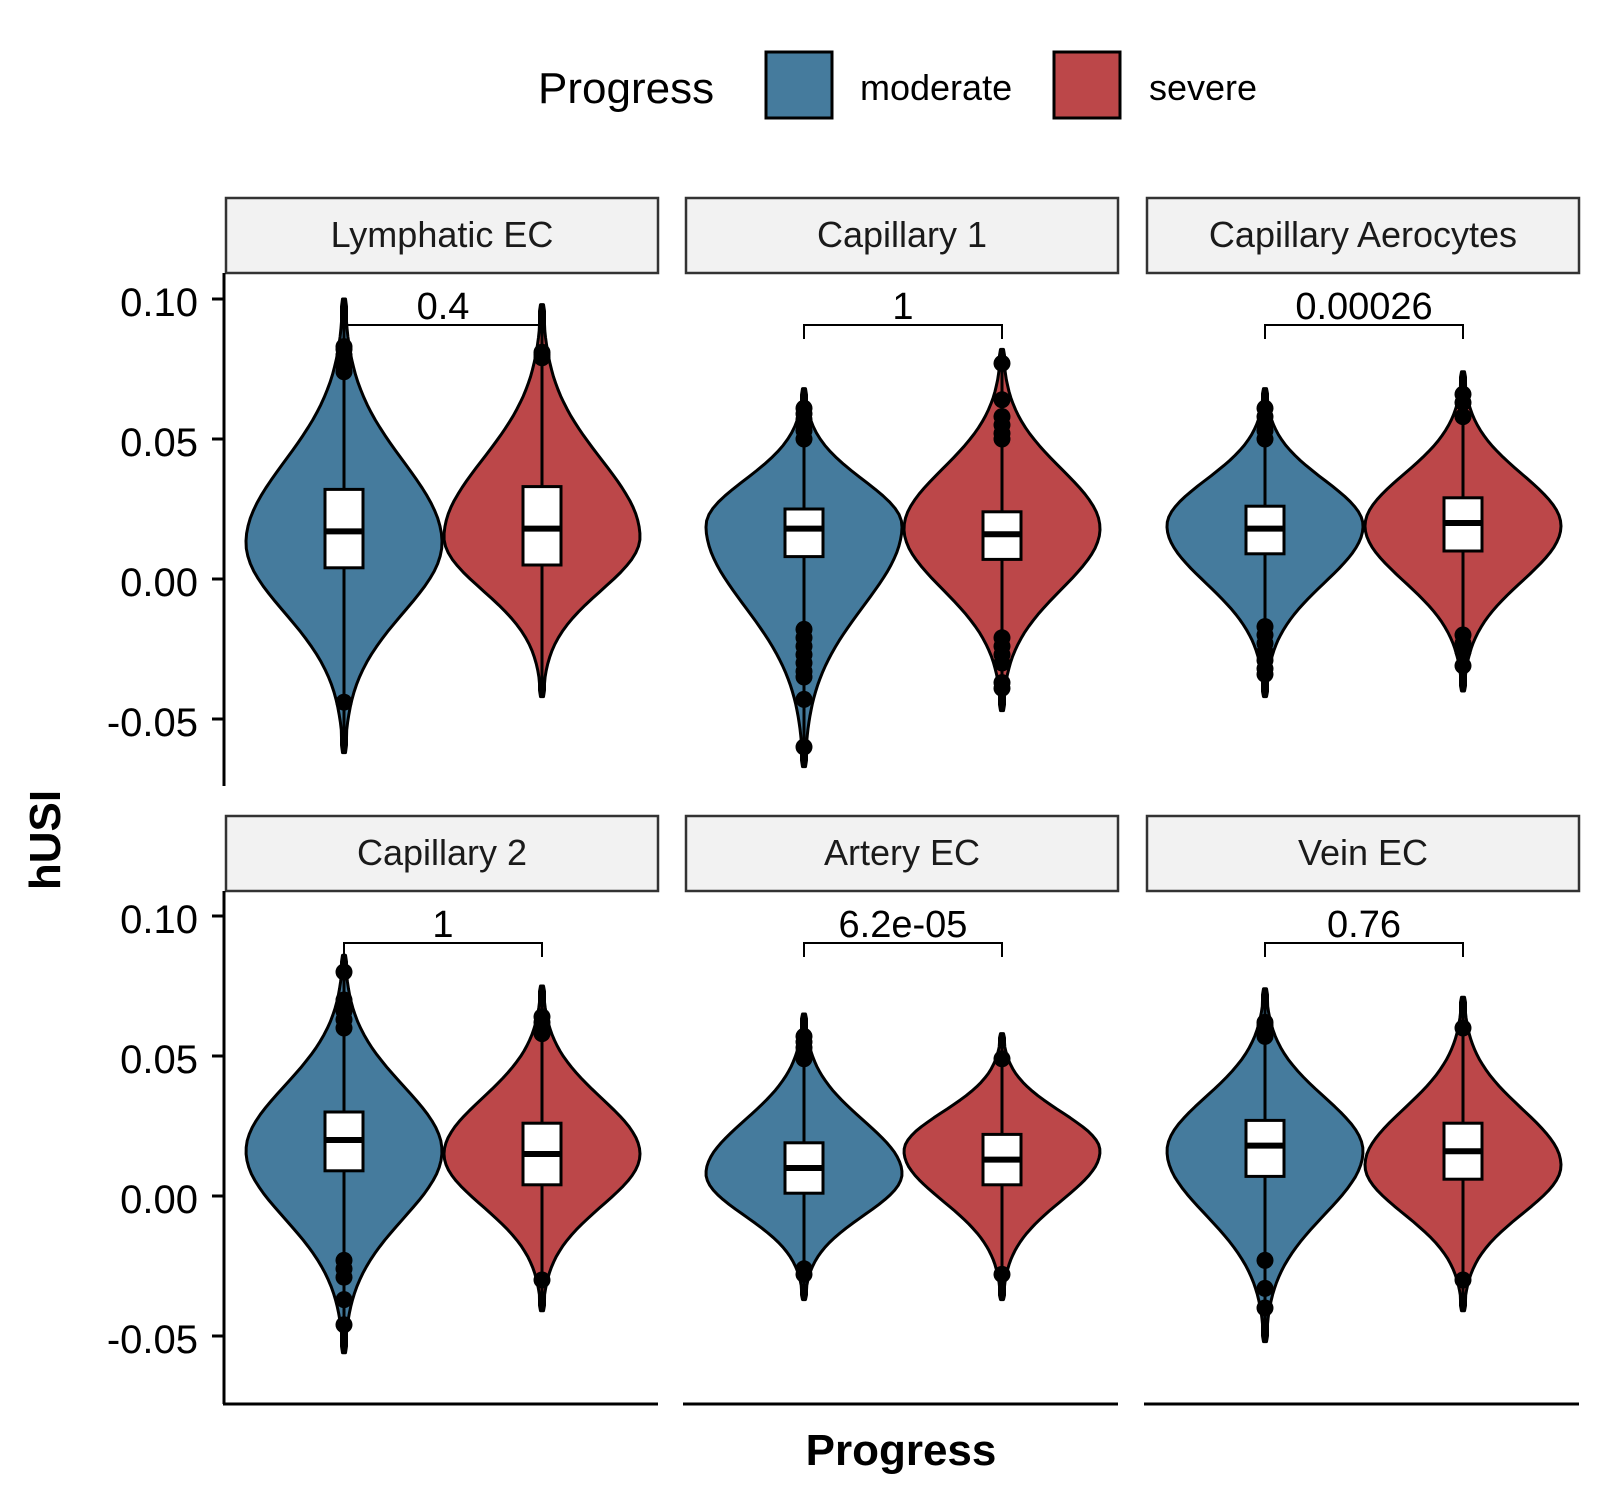  Describe the element at coordinates (903, 925) in the screenshot. I see `p-value-label: 6.2e-05` at that location.